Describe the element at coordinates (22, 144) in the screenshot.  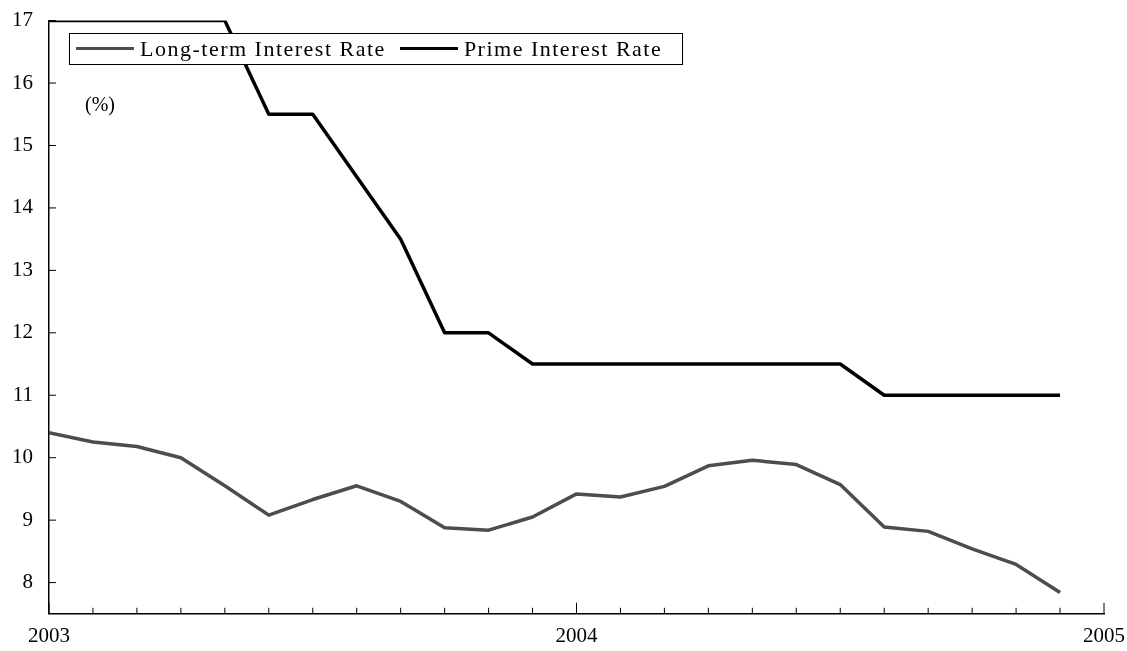
I see `y-tick-label: 15` at that location.